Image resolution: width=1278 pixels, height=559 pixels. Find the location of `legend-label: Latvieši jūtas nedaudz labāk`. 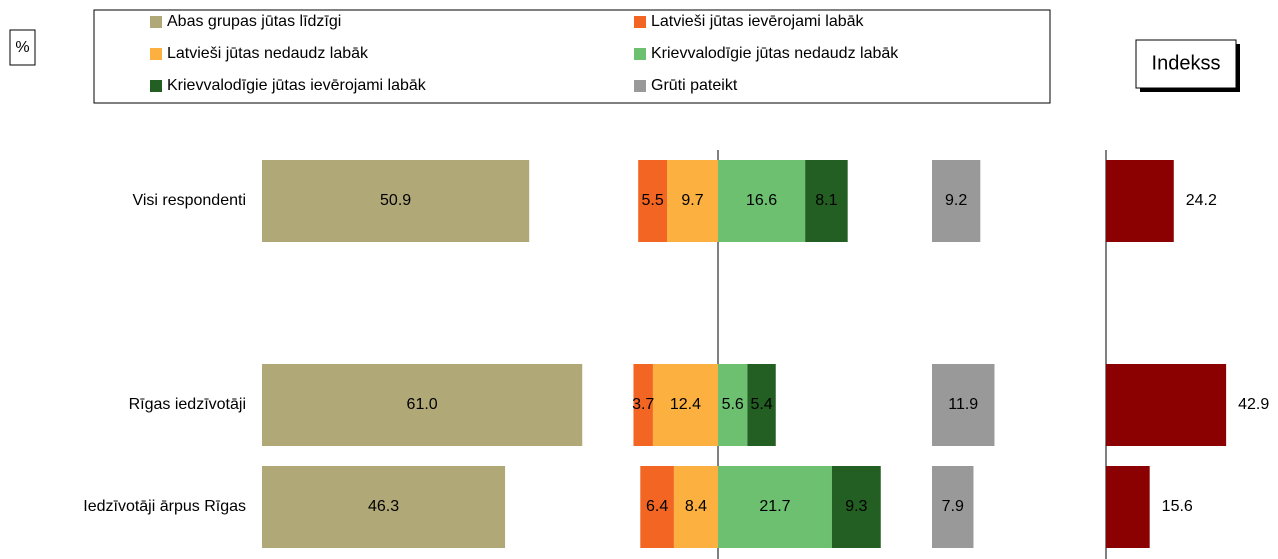

legend-label: Latvieši jūtas nedaudz labāk is located at coordinates (268, 53).